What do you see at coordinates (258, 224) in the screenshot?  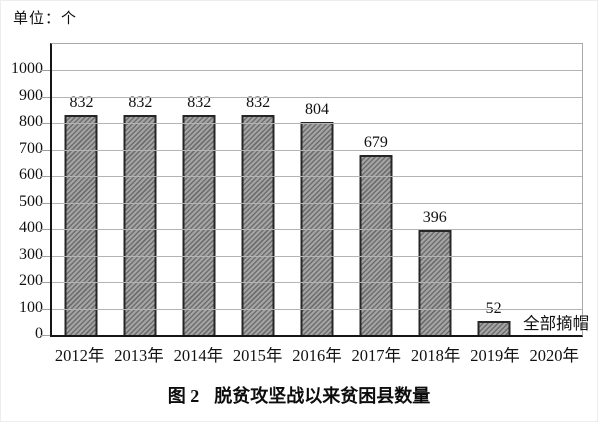 I see `bar-2015年` at bounding box center [258, 224].